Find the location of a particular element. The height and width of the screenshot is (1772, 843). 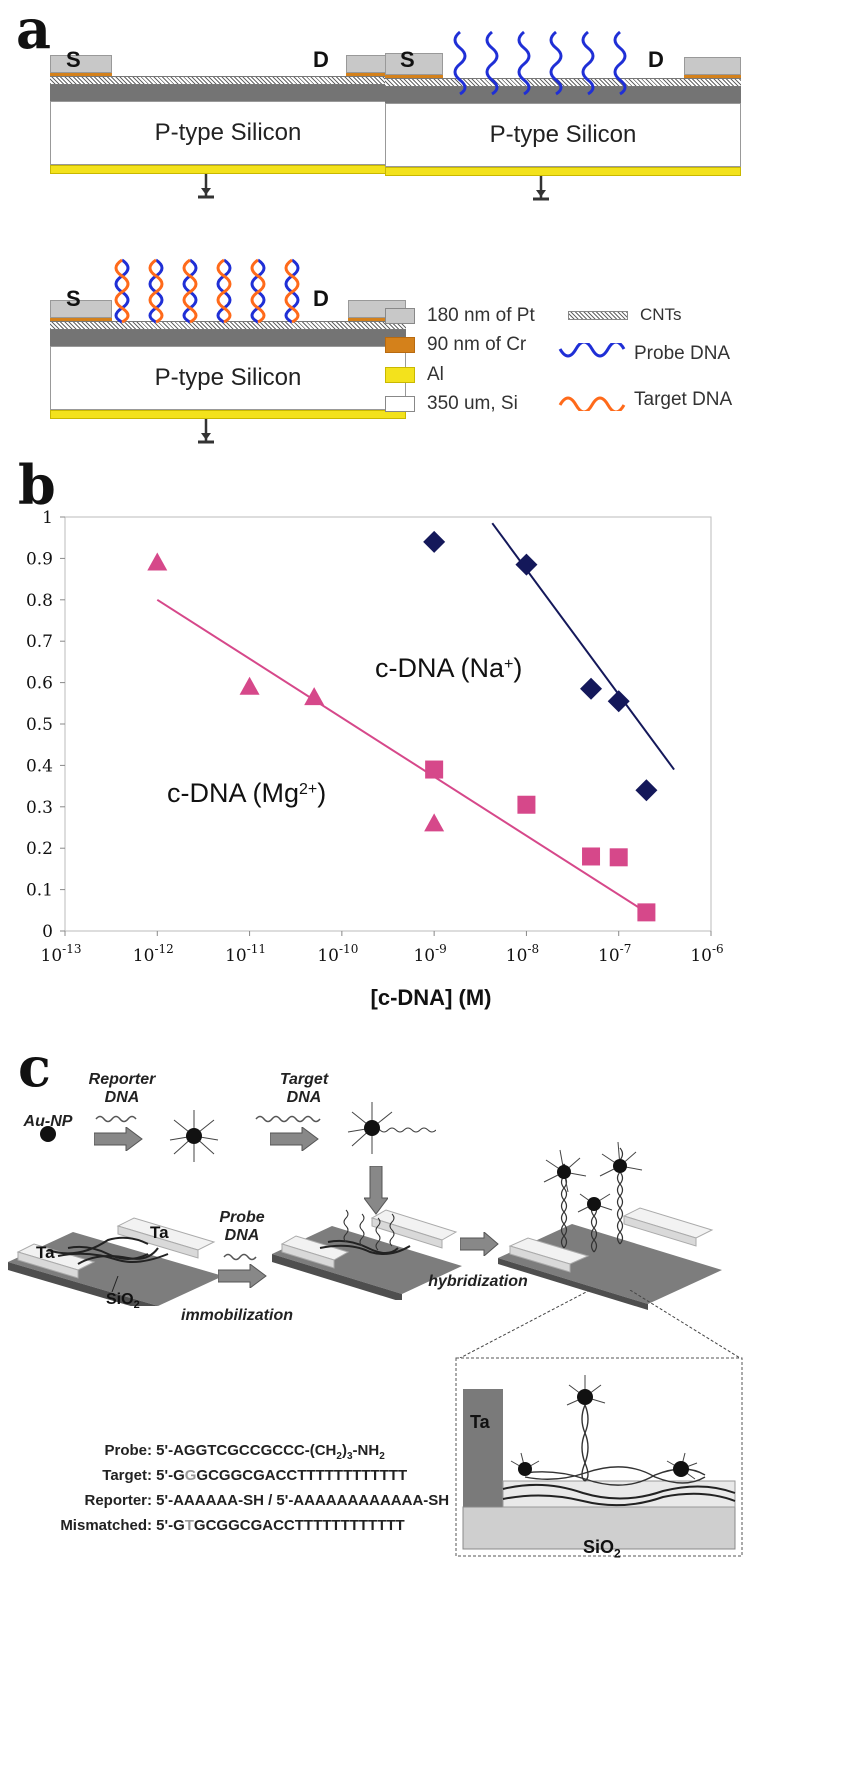

y-tick-label: 0 is located at coordinates (47, 932).